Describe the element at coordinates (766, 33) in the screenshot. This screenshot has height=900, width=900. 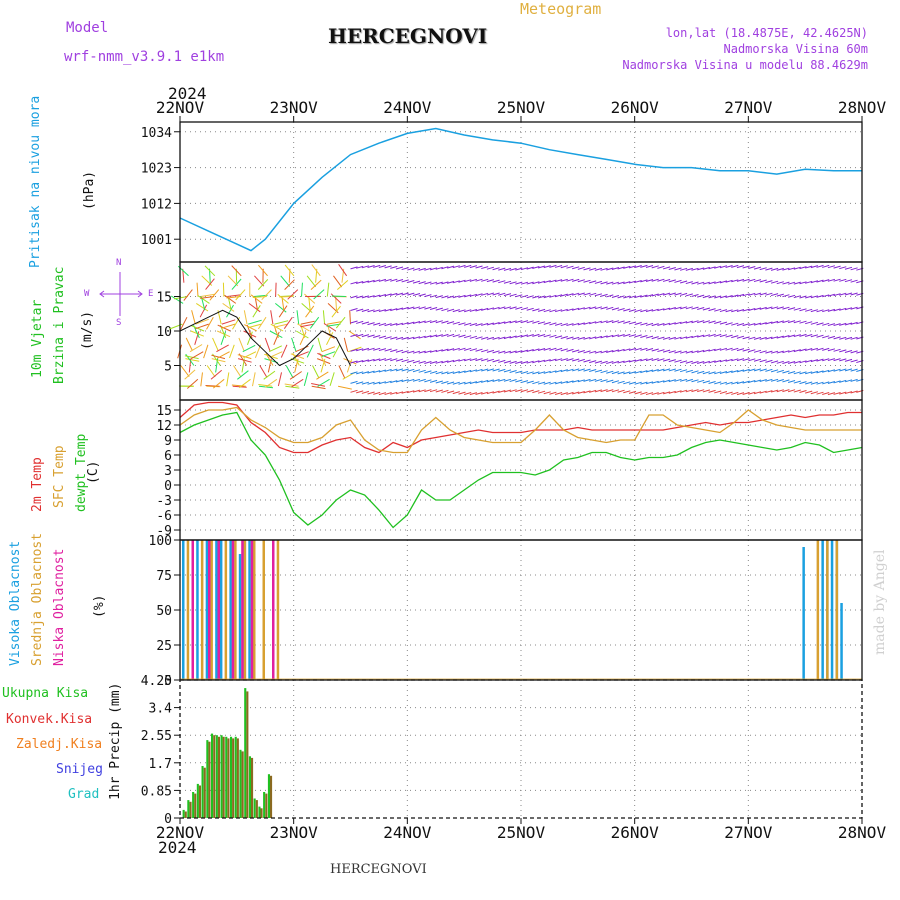
I see `lonlat-text: lon,lat (18.4875E, 42.4625N)` at that location.